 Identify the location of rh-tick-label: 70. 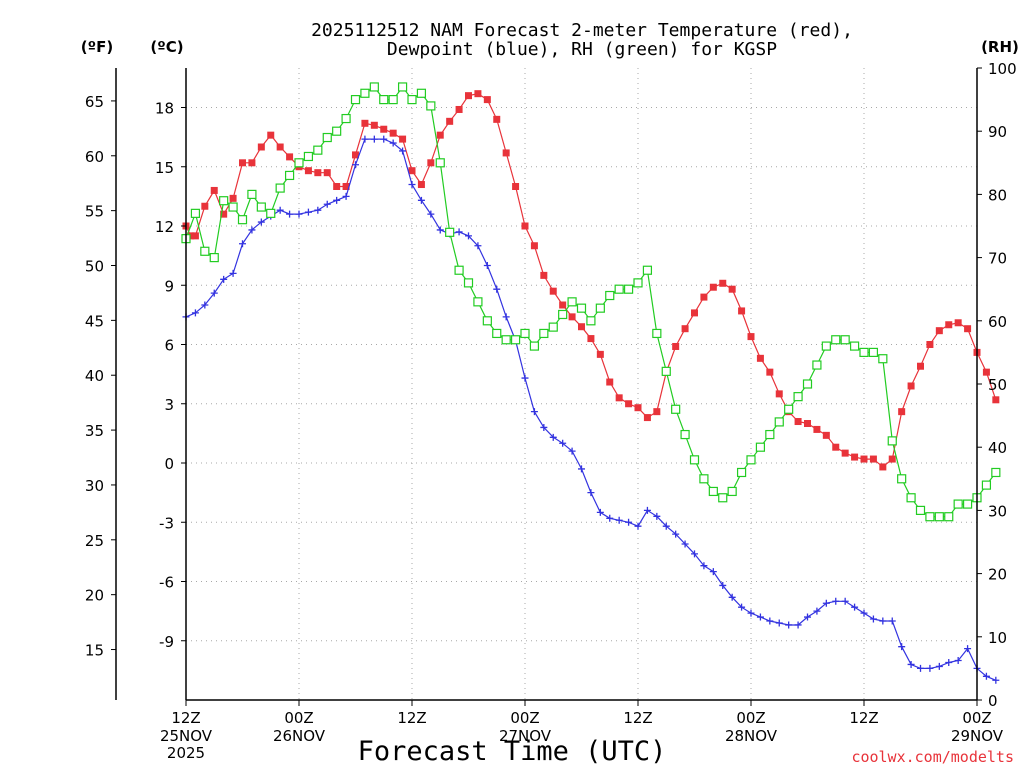
(997, 259).